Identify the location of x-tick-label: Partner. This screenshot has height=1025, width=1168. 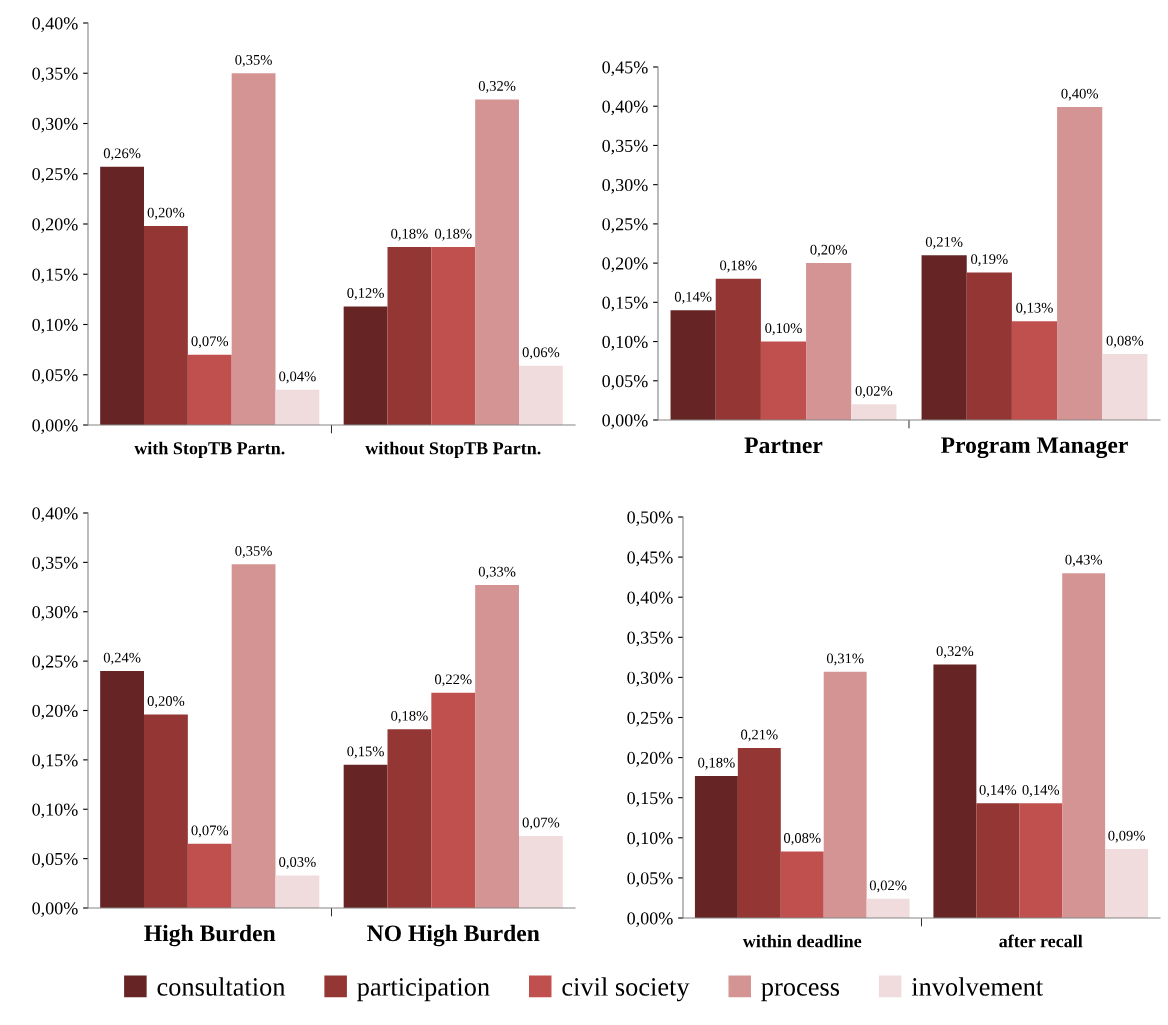
(783, 445).